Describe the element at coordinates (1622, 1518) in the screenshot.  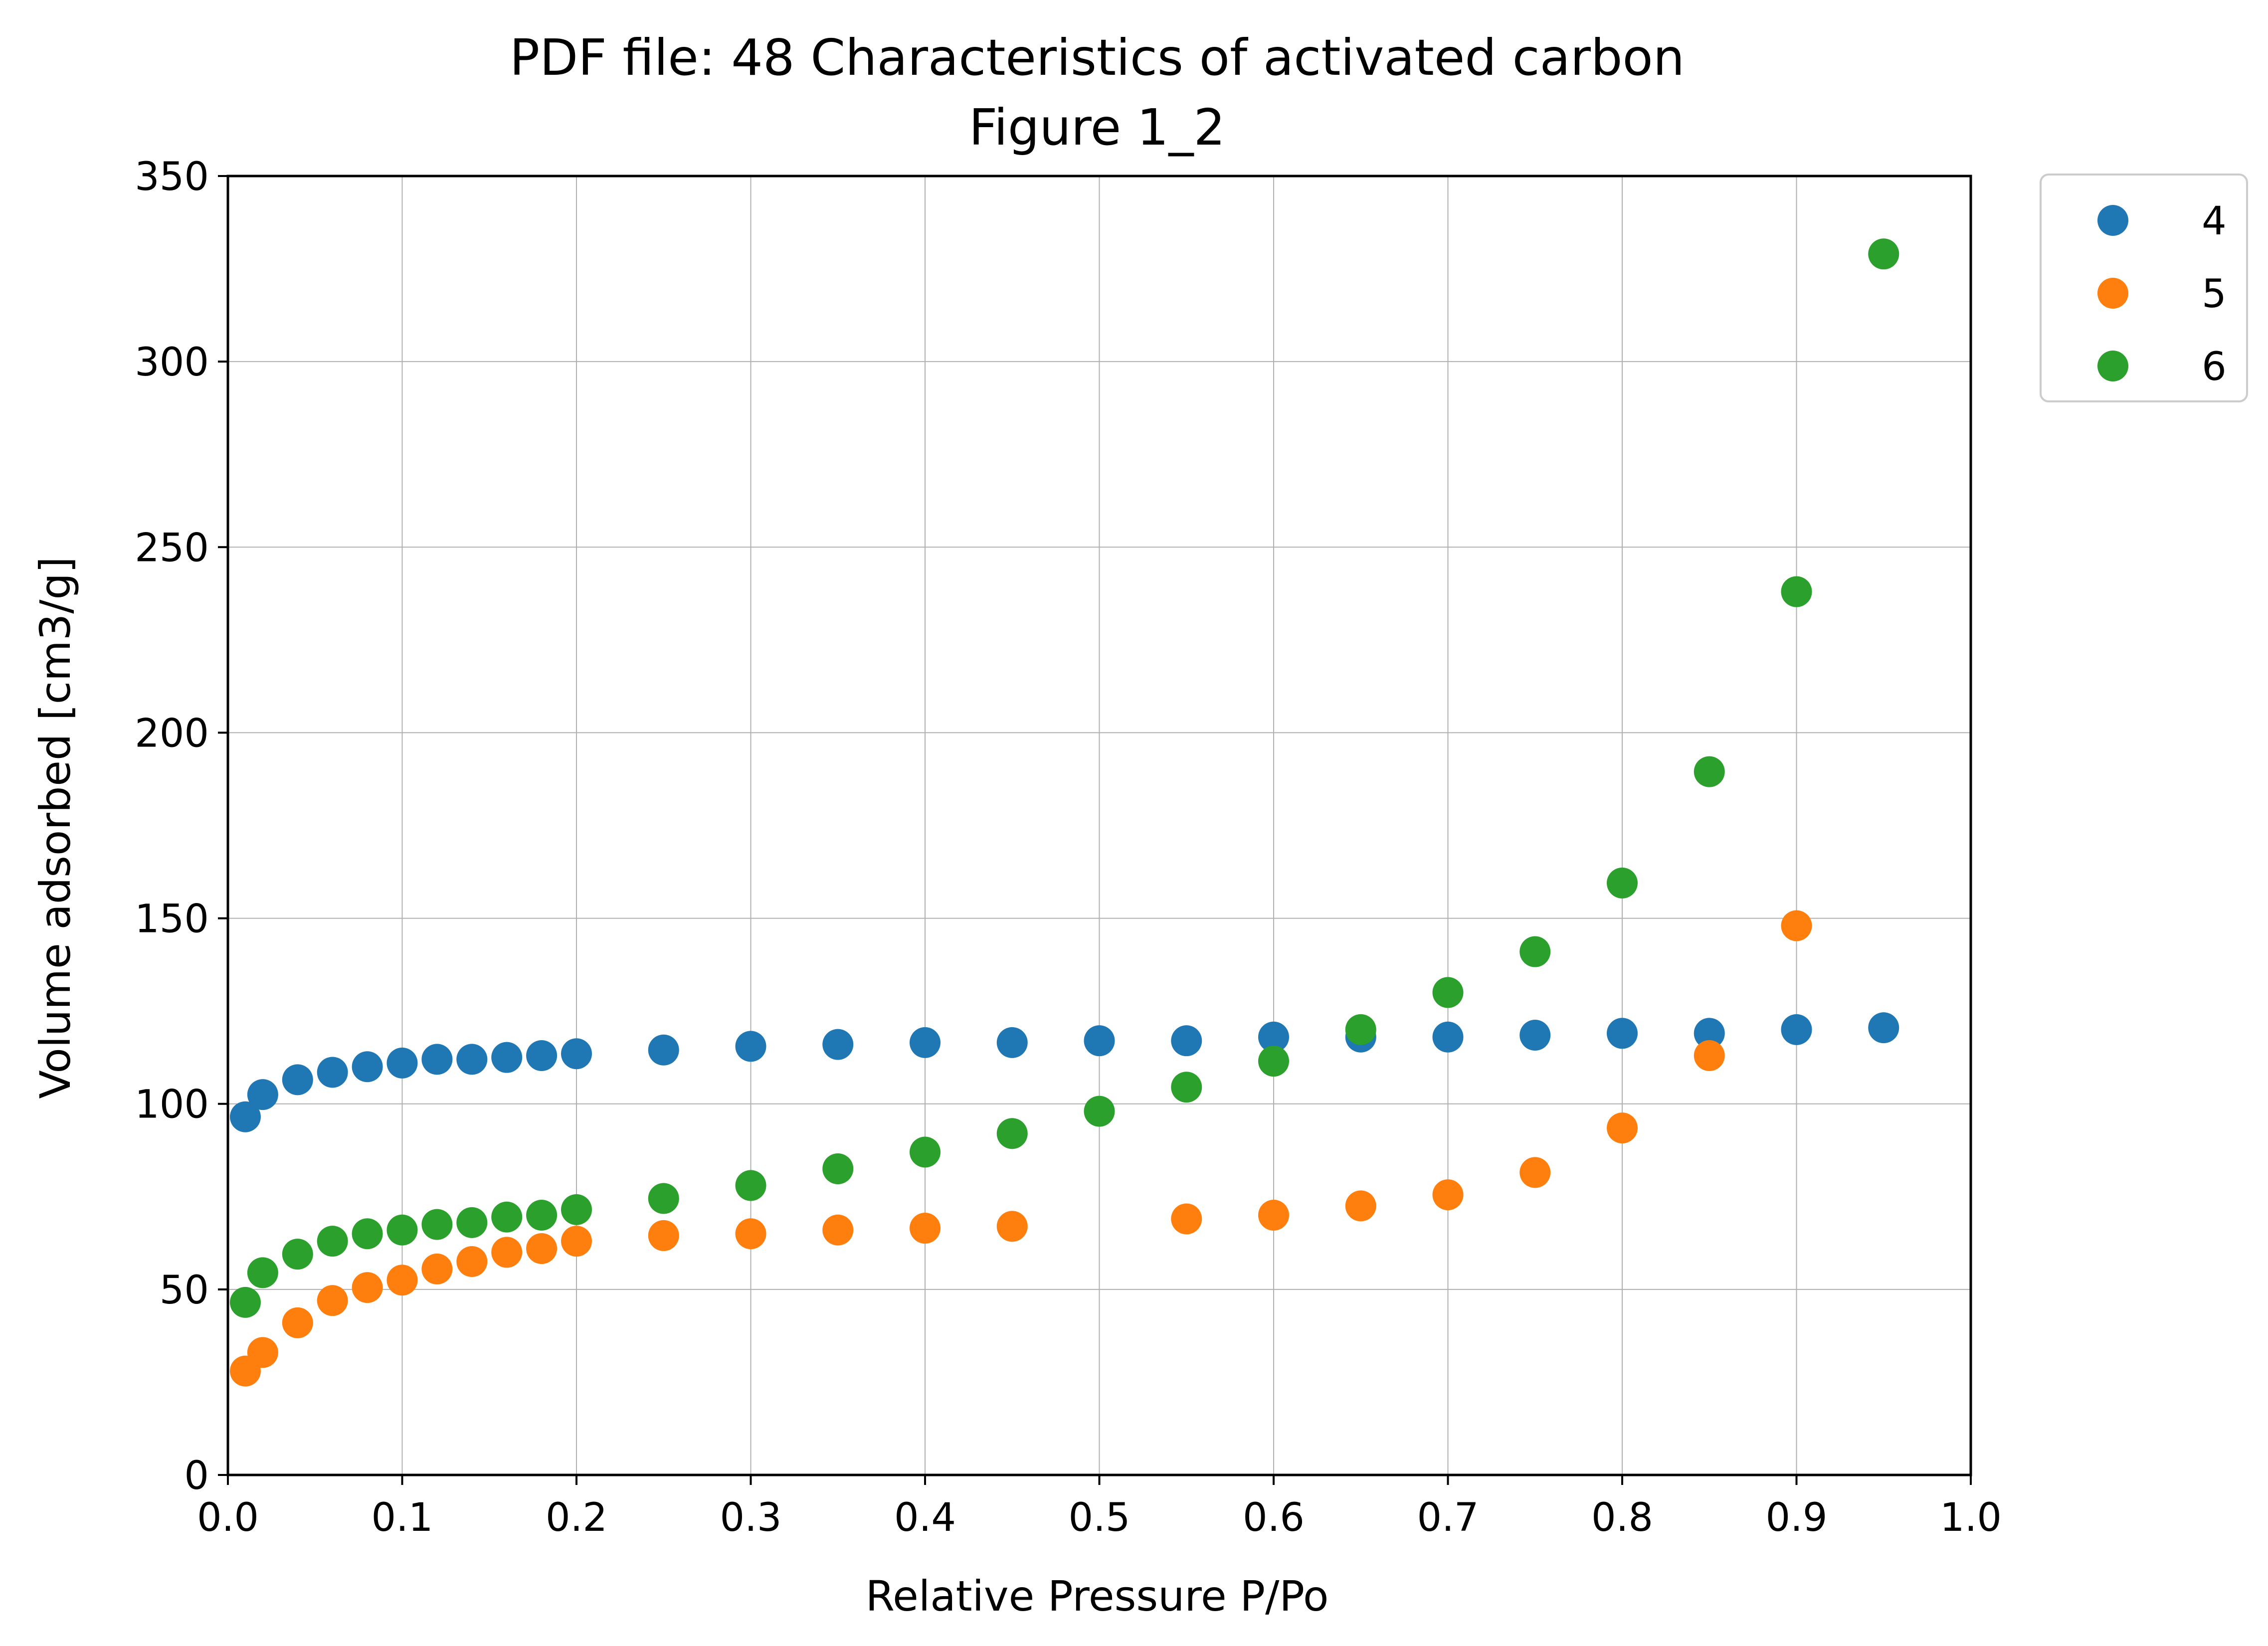
I see `x-tick-label: 0.8` at that location.